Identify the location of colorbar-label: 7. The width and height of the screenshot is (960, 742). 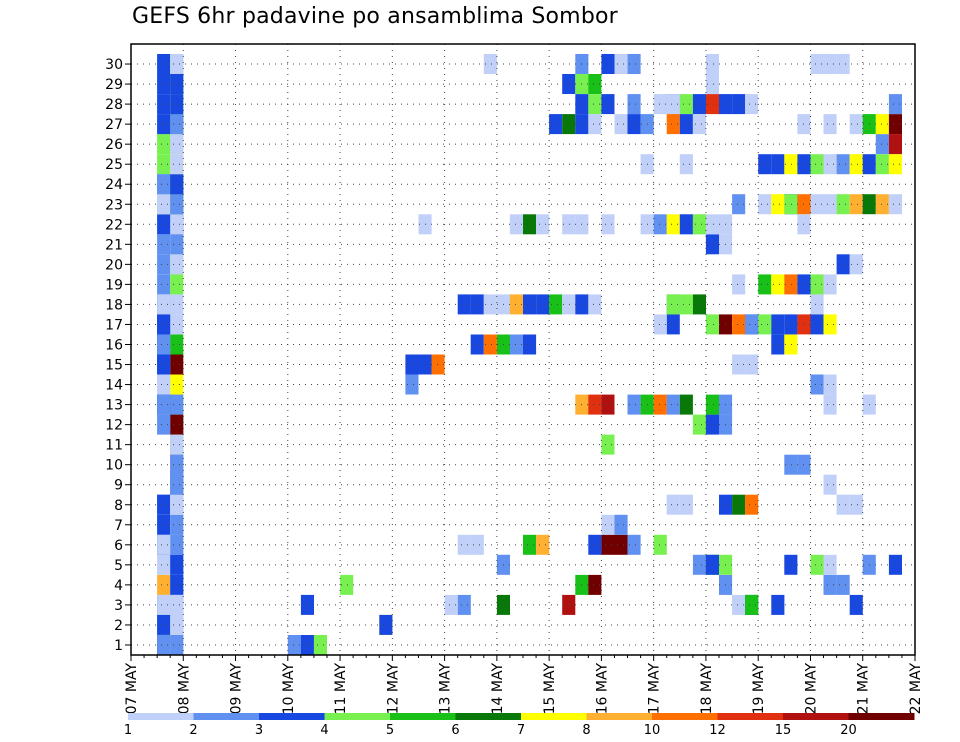
(521, 730).